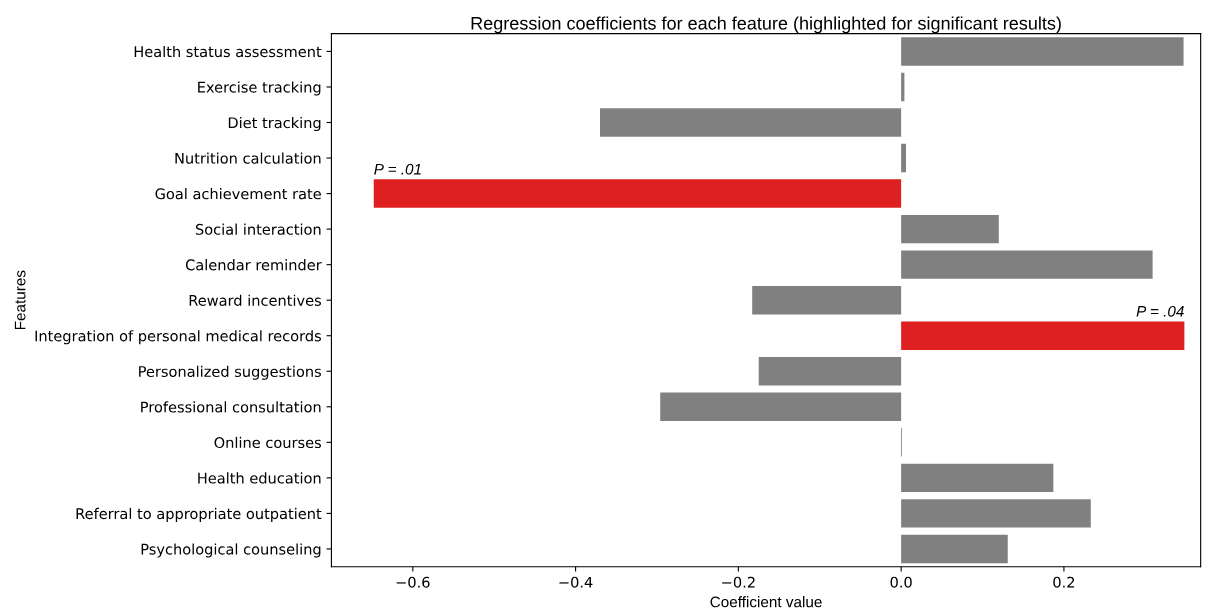 Image resolution: width=1214 pixels, height=612 pixels. Describe the element at coordinates (576, 582) in the screenshot. I see `x-tick-label: −0.4` at that location.